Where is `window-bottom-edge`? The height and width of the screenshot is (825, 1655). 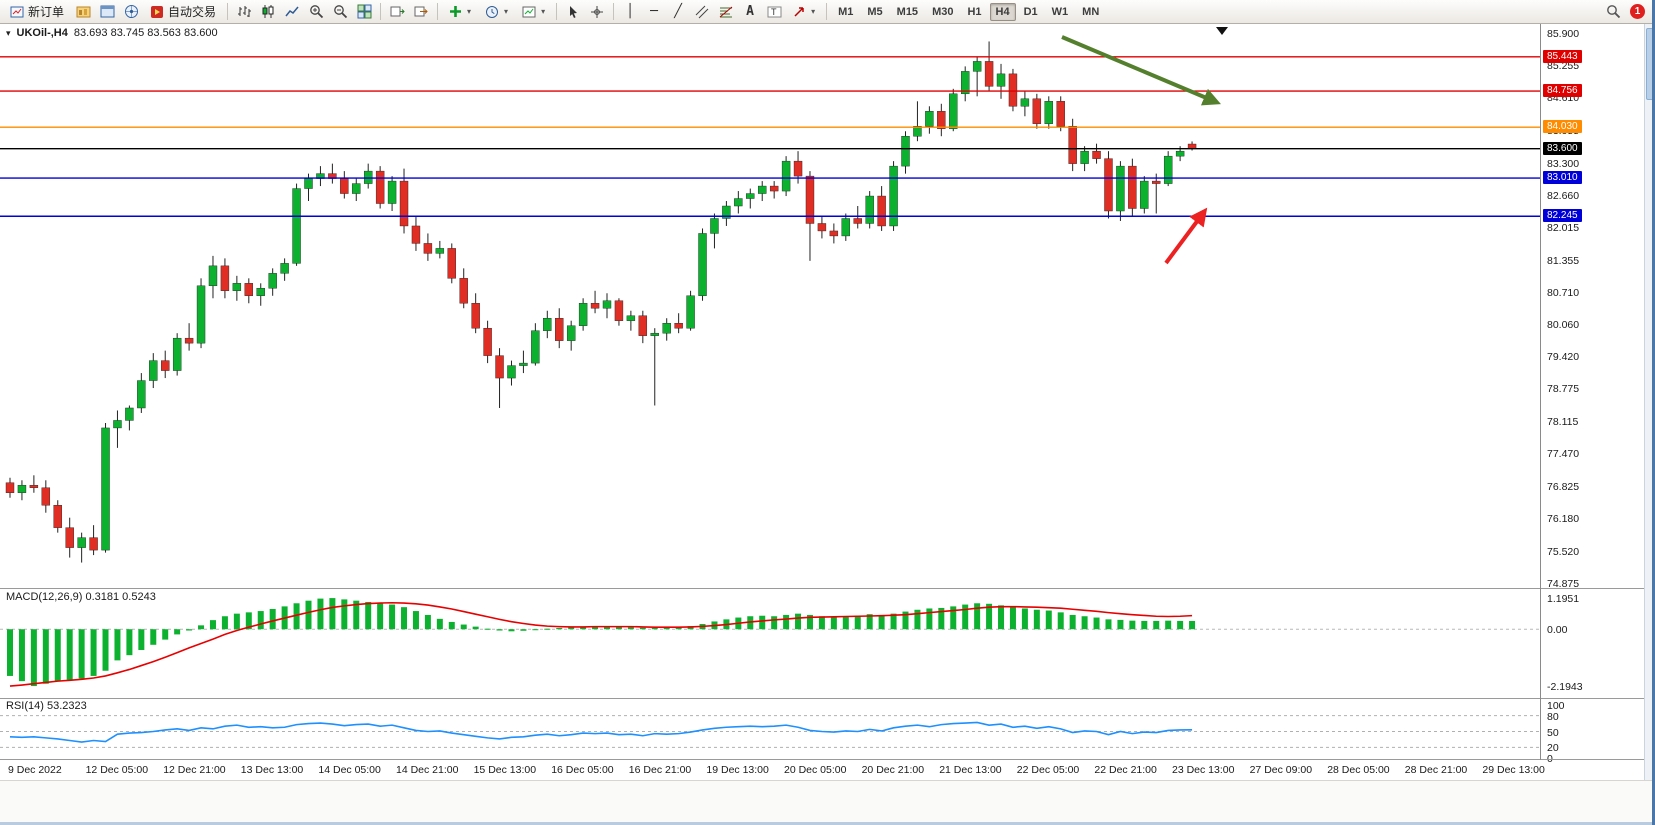
window-bottom-edge is located at coordinates (827, 823).